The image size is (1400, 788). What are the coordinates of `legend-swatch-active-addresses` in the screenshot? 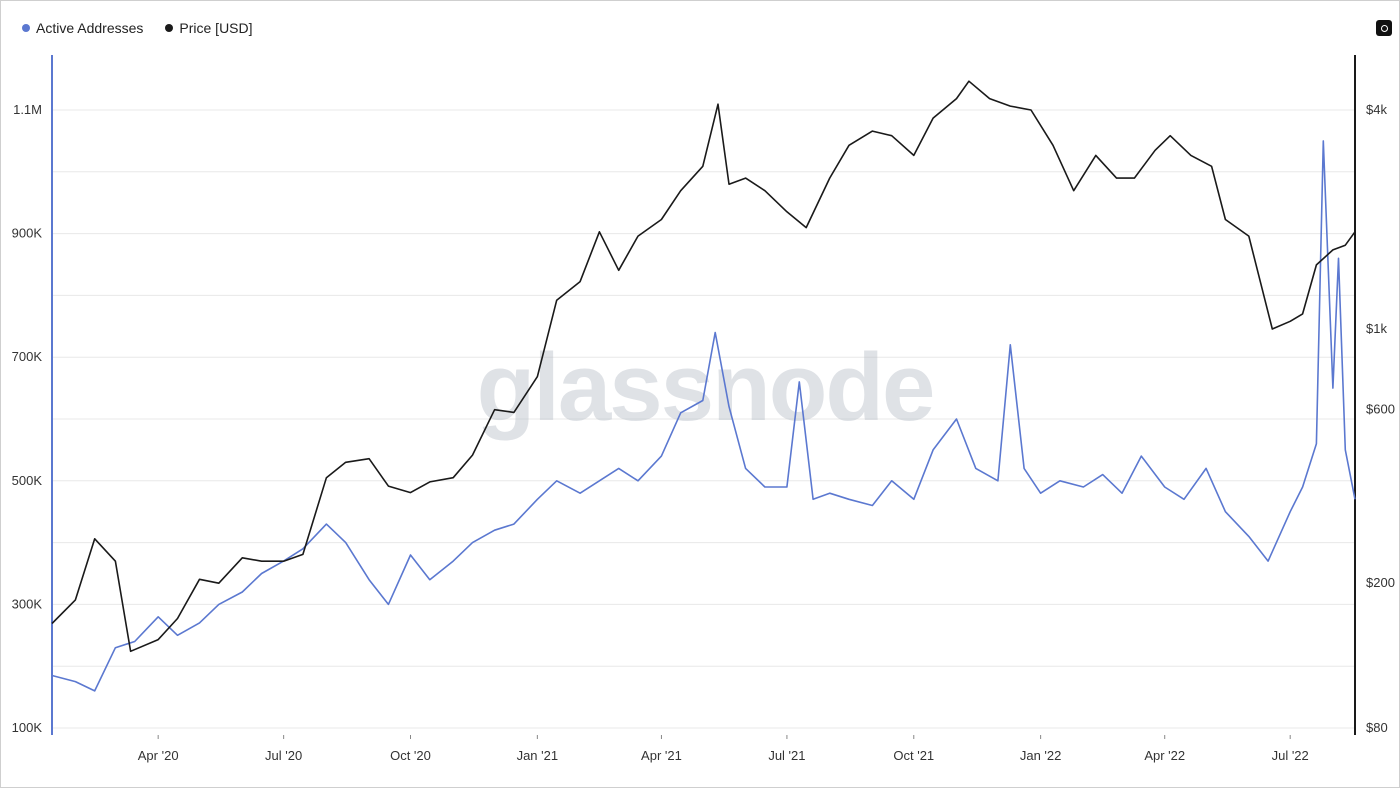 It's located at (26, 28).